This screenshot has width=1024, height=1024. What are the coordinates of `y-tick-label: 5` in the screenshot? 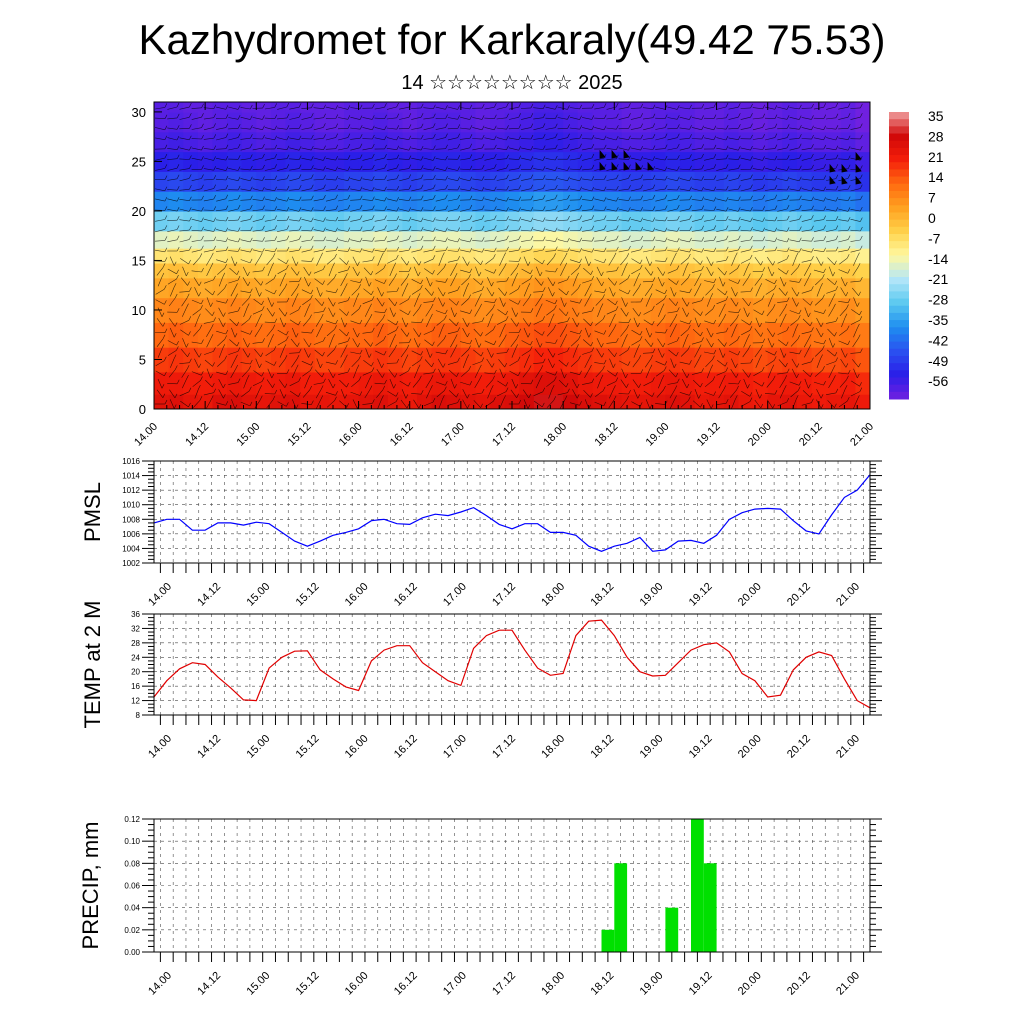 It's located at (142, 359).